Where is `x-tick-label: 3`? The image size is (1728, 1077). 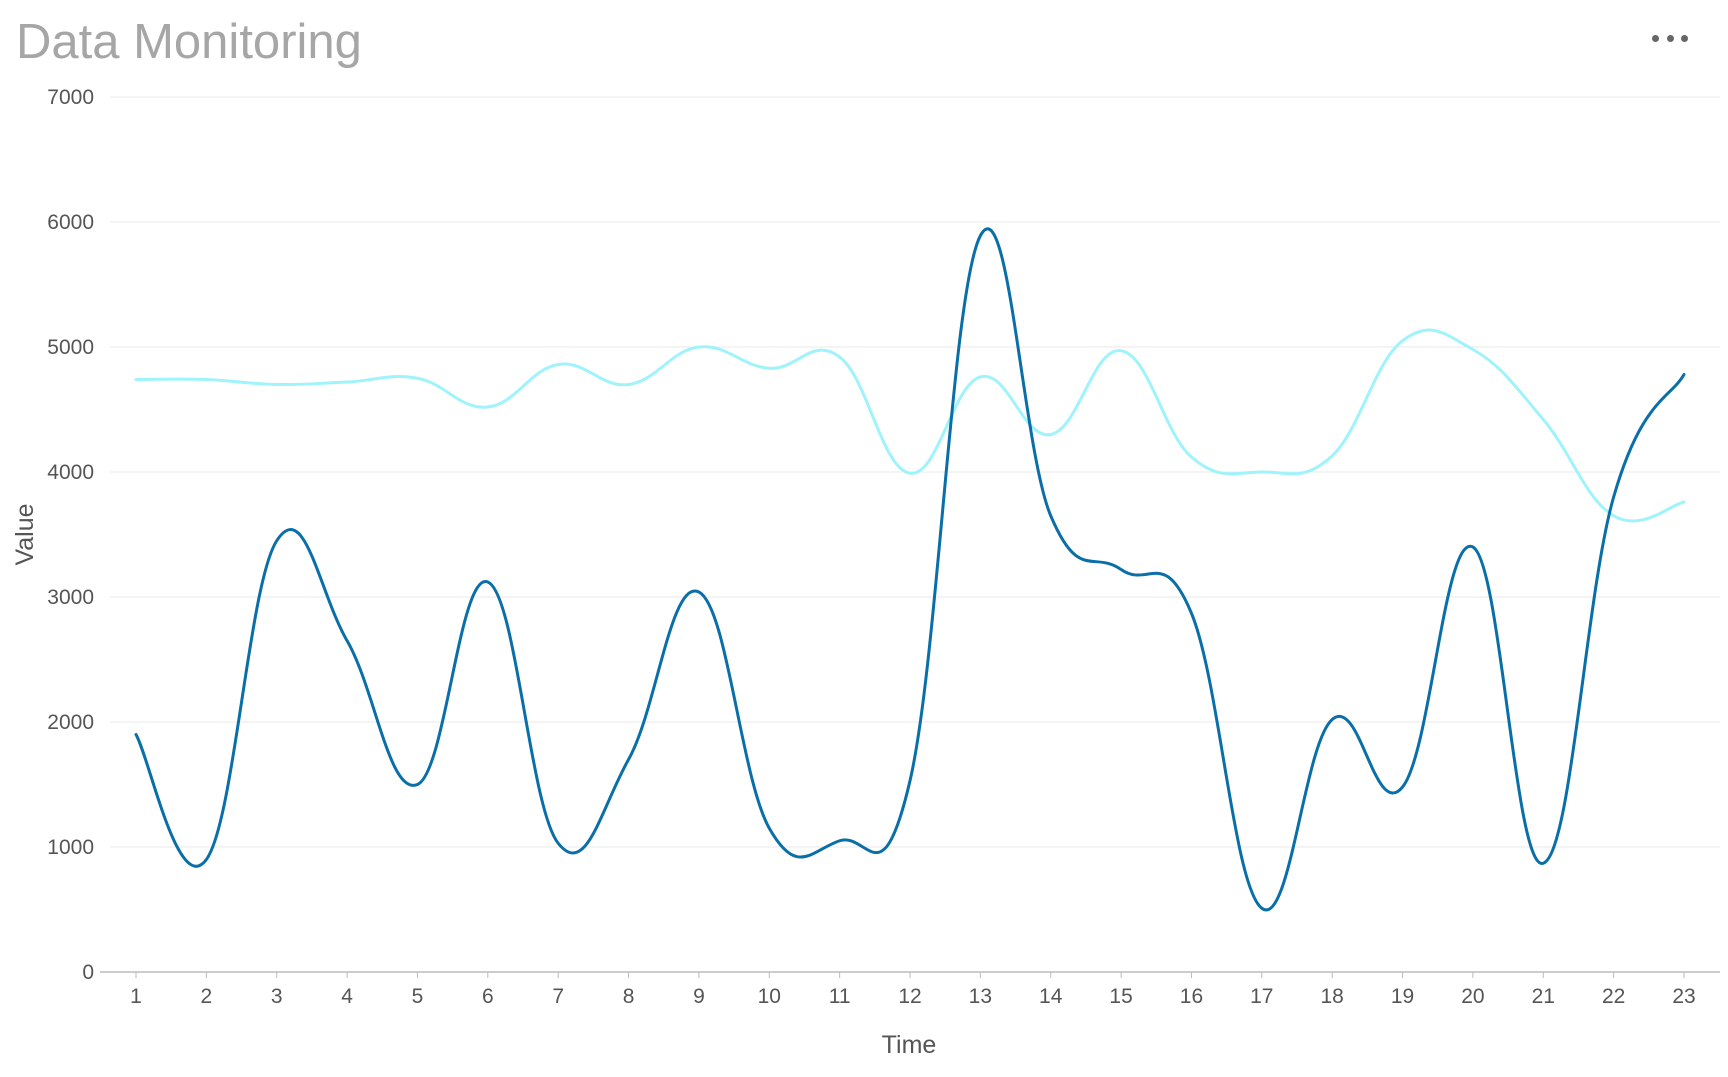
x-tick-label: 3 is located at coordinates (277, 996).